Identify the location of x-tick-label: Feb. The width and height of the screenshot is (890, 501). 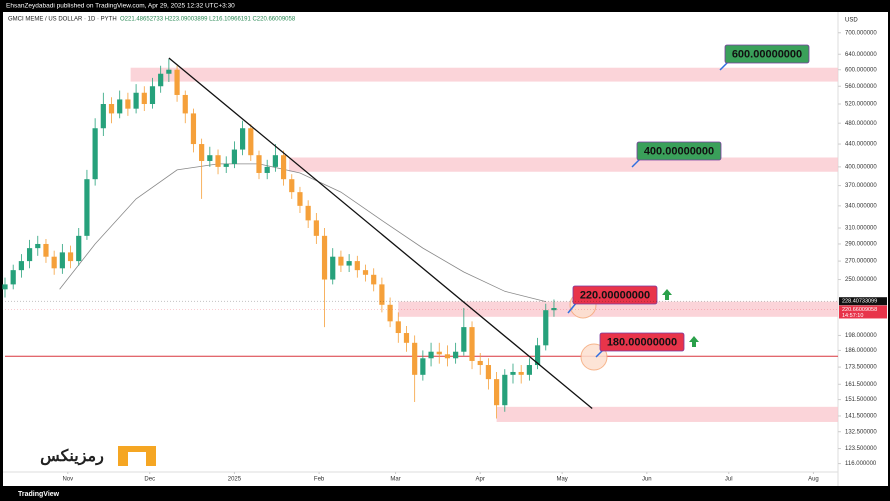
(319, 480).